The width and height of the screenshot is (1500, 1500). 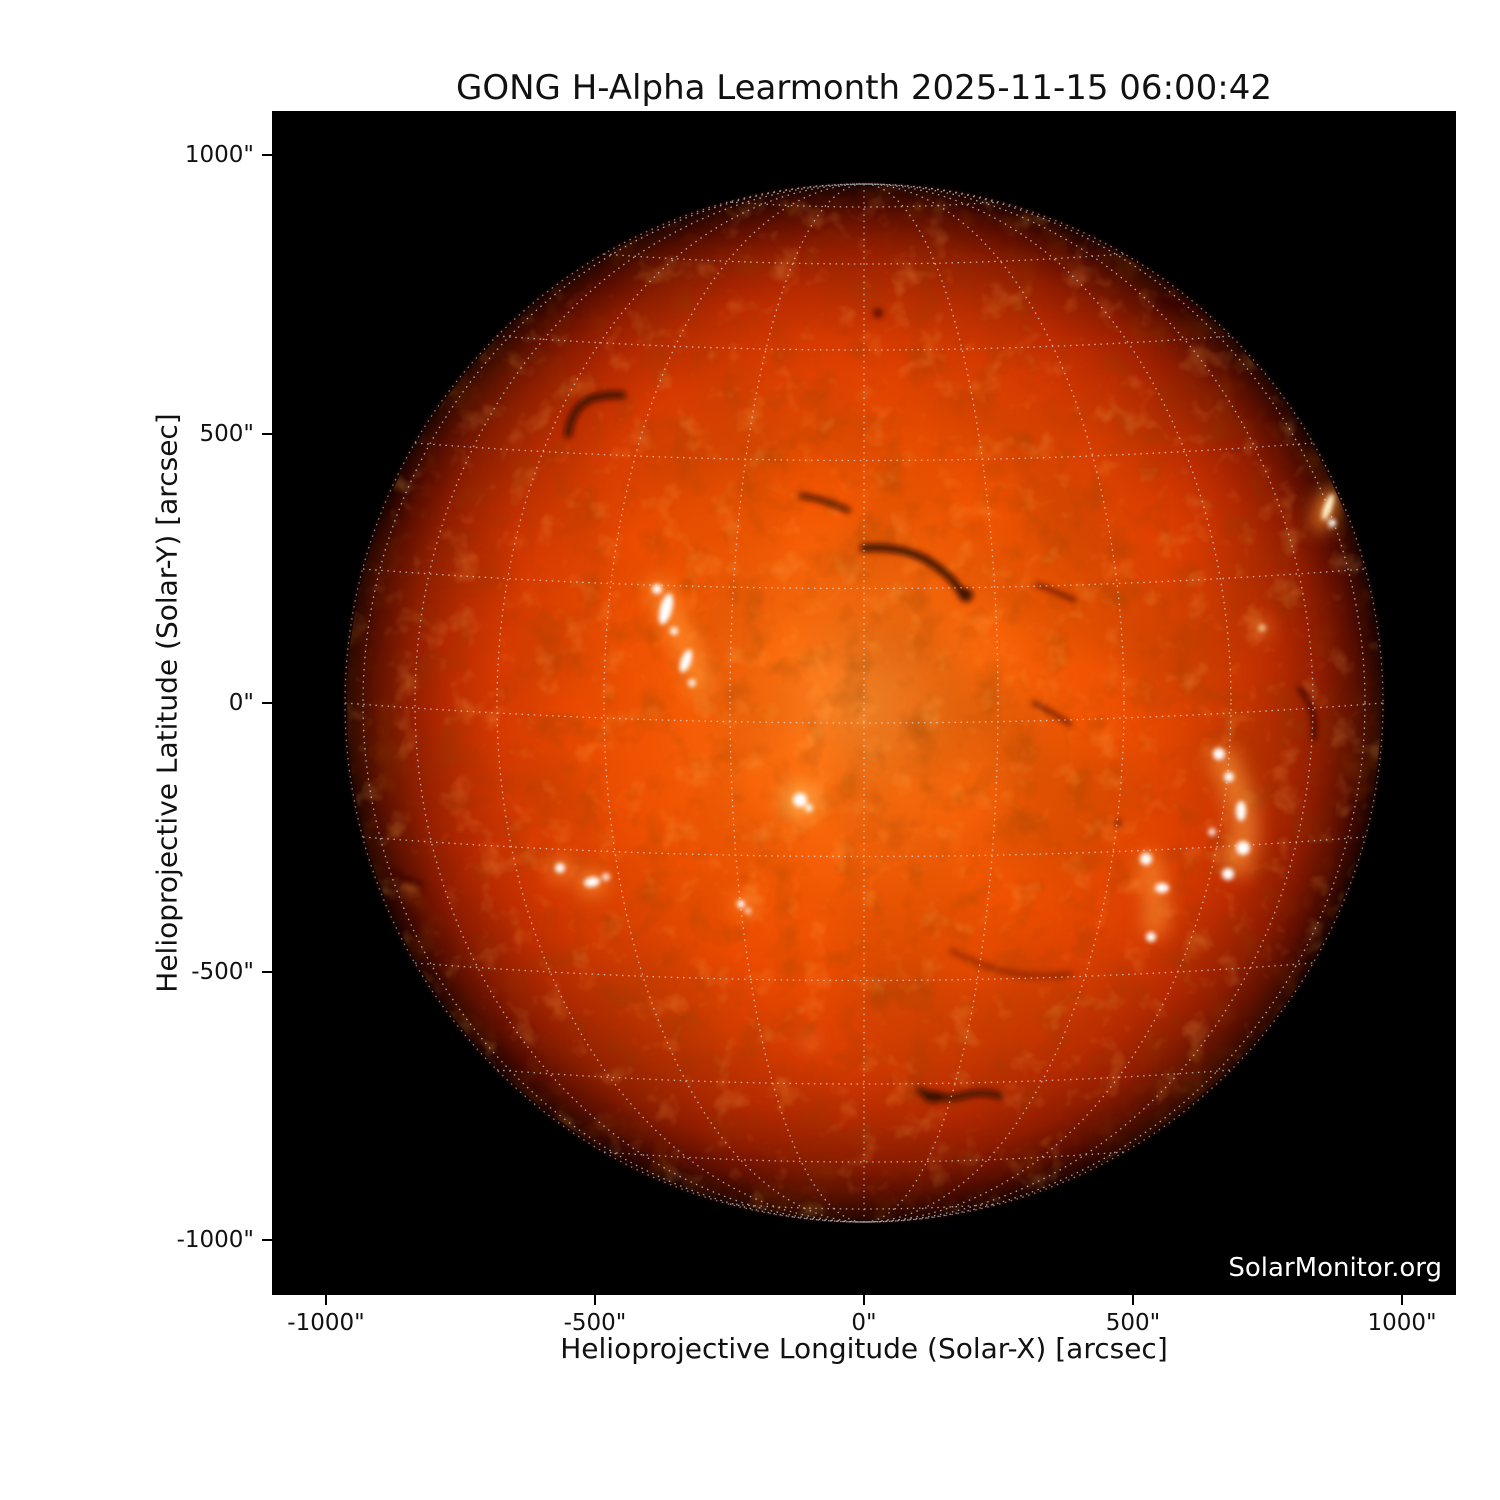 What do you see at coordinates (864, 1323) in the screenshot?
I see `x-tick-label: 0"` at bounding box center [864, 1323].